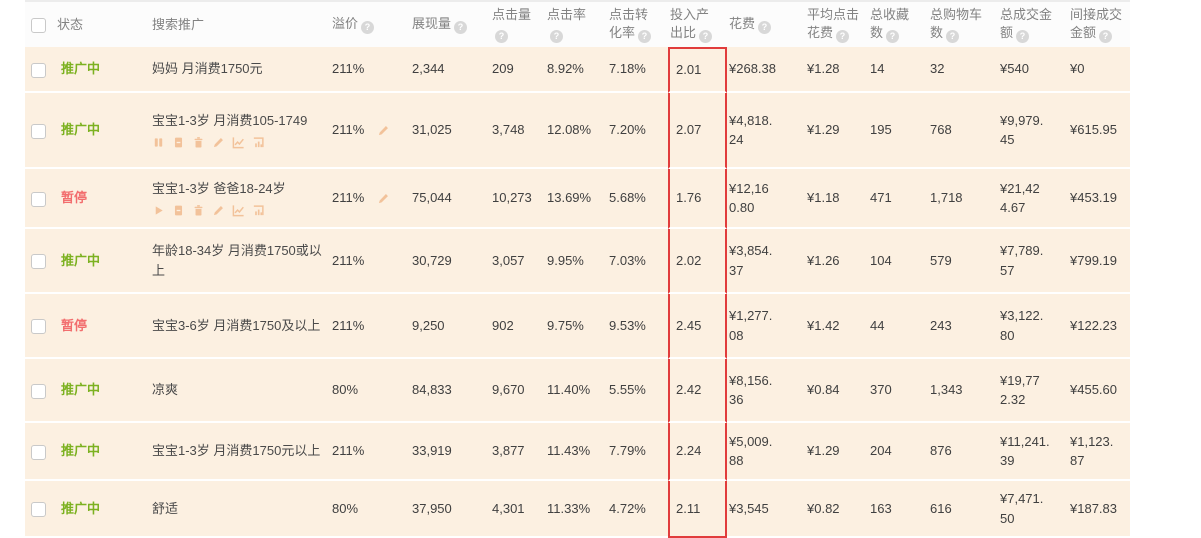  I want to click on cell-cvr: 7.18%, so click(637, 70).